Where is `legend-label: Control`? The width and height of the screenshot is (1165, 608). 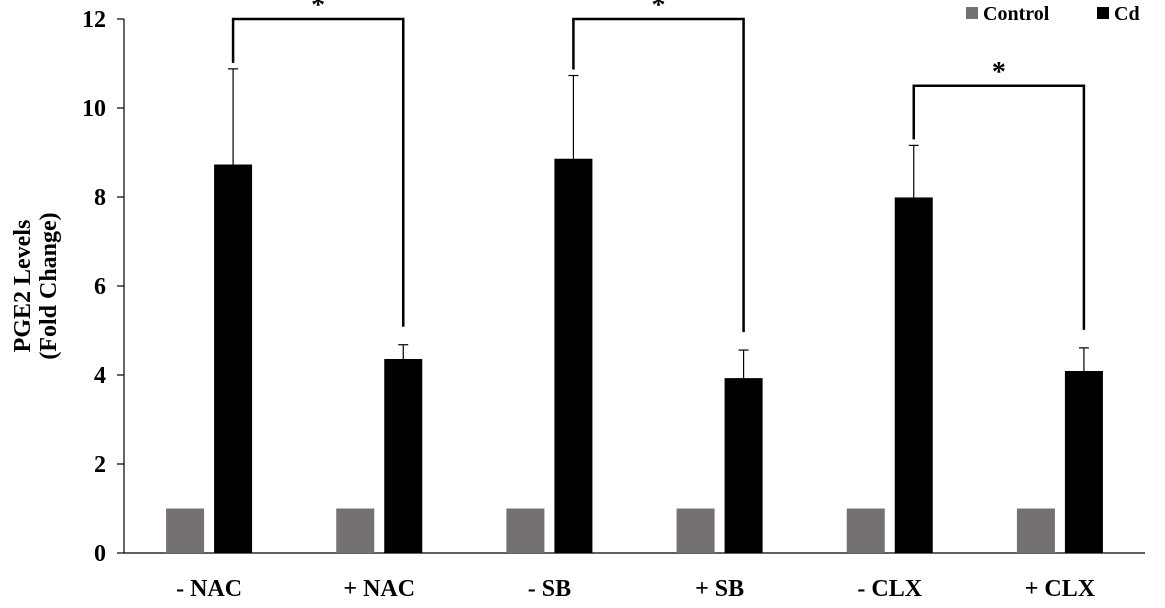 legend-label: Control is located at coordinates (1016, 14).